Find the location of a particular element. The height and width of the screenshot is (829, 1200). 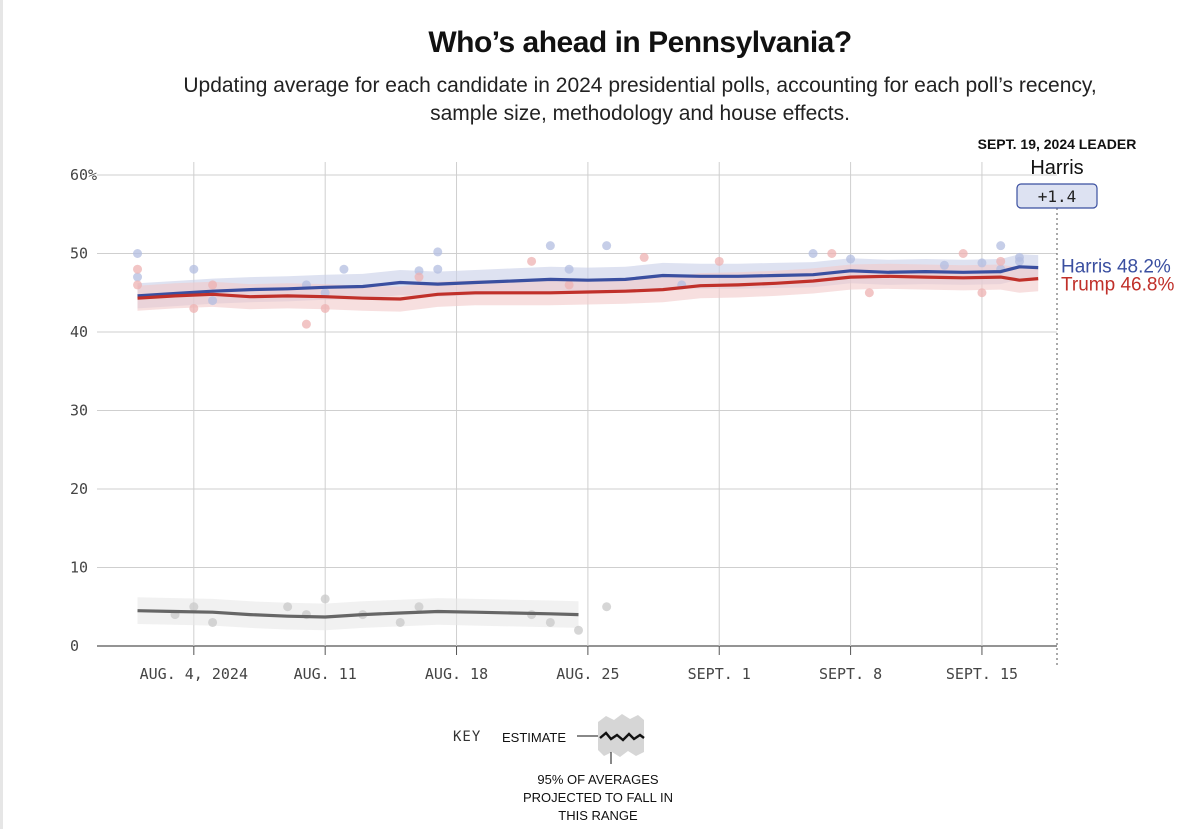

leader-annotation: SEPT. 19, 2024 LEADER Harris +1.4 is located at coordinates (1057, 402).